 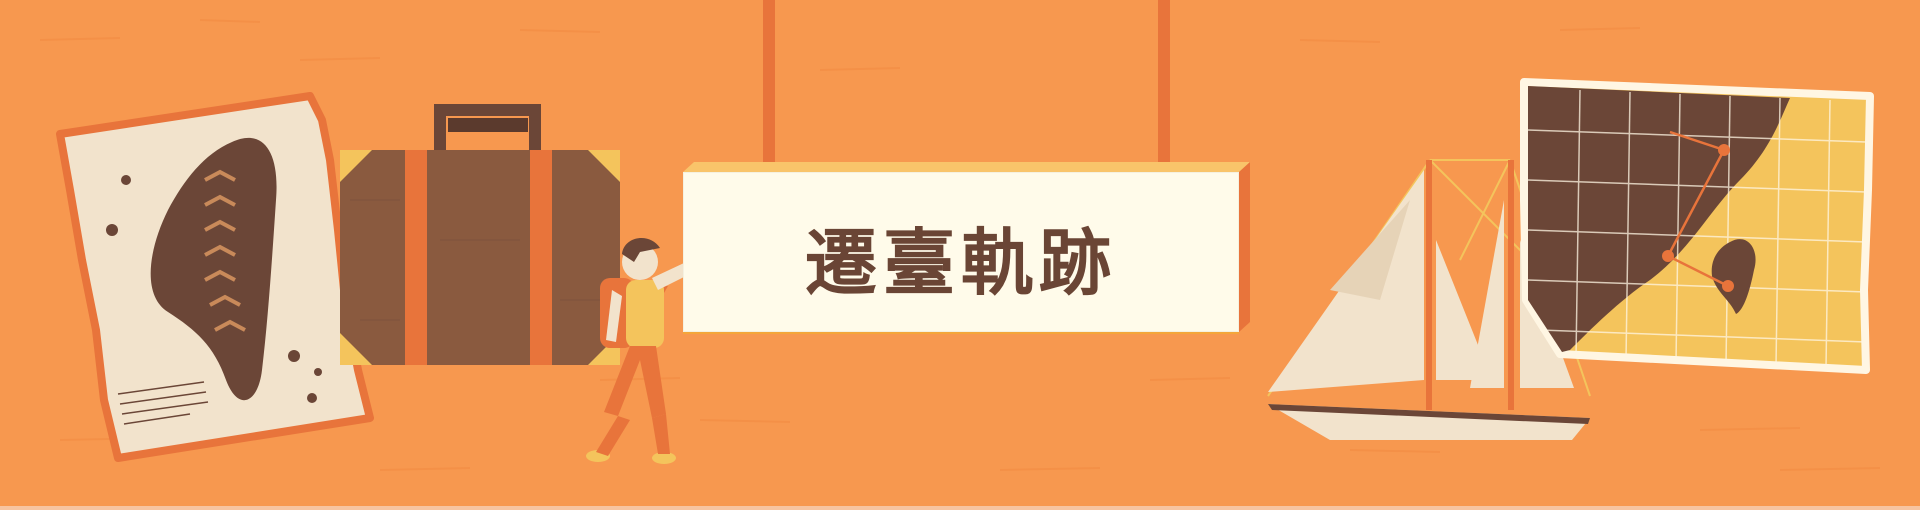 I want to click on taiwan-map-icon, so click(x=215, y=277).